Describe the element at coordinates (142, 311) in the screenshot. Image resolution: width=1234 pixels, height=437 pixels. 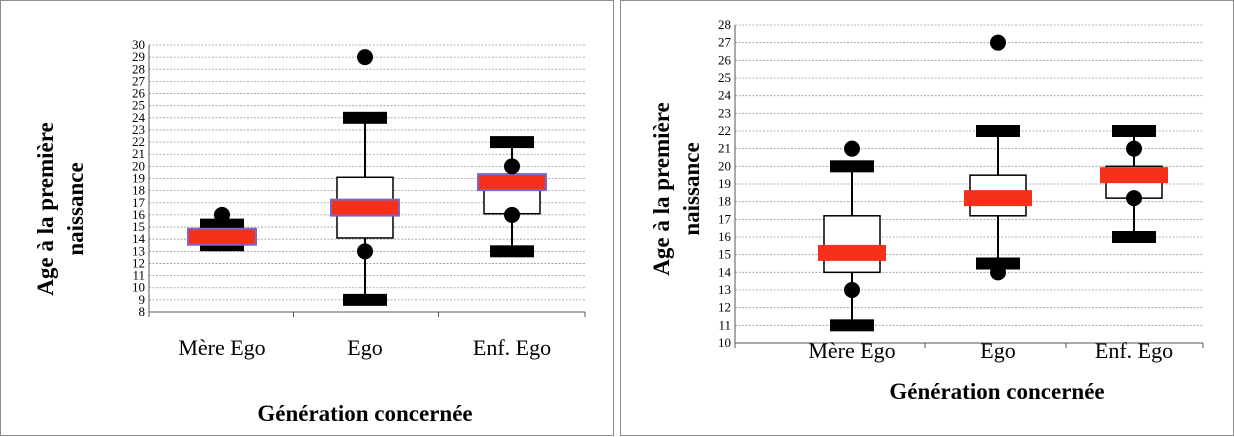
I see `y-tick-label: 8` at that location.